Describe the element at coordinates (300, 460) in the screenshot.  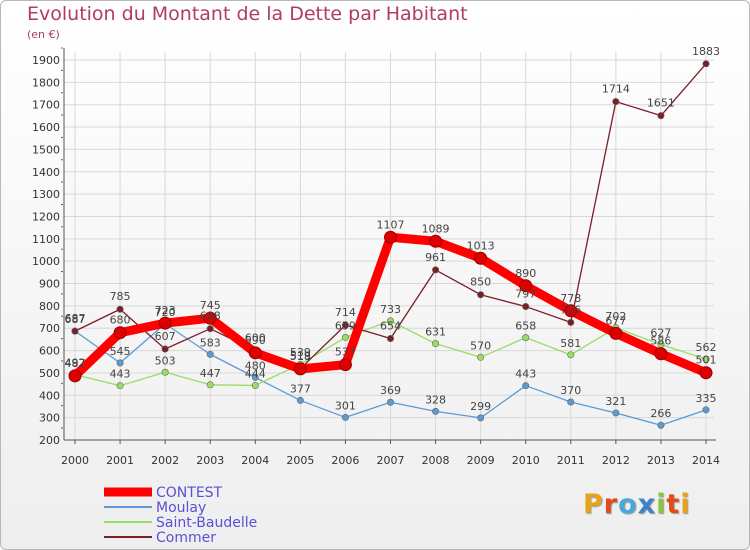
I see `x-tick-label-2005: 2005` at that location.